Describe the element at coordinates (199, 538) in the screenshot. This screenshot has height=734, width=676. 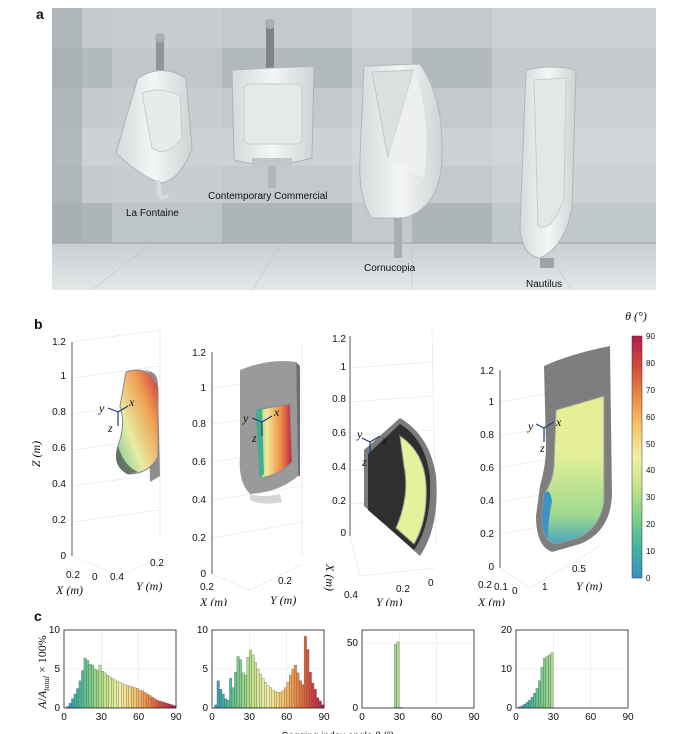
I see `p2-ztick-1: 0.2` at that location.